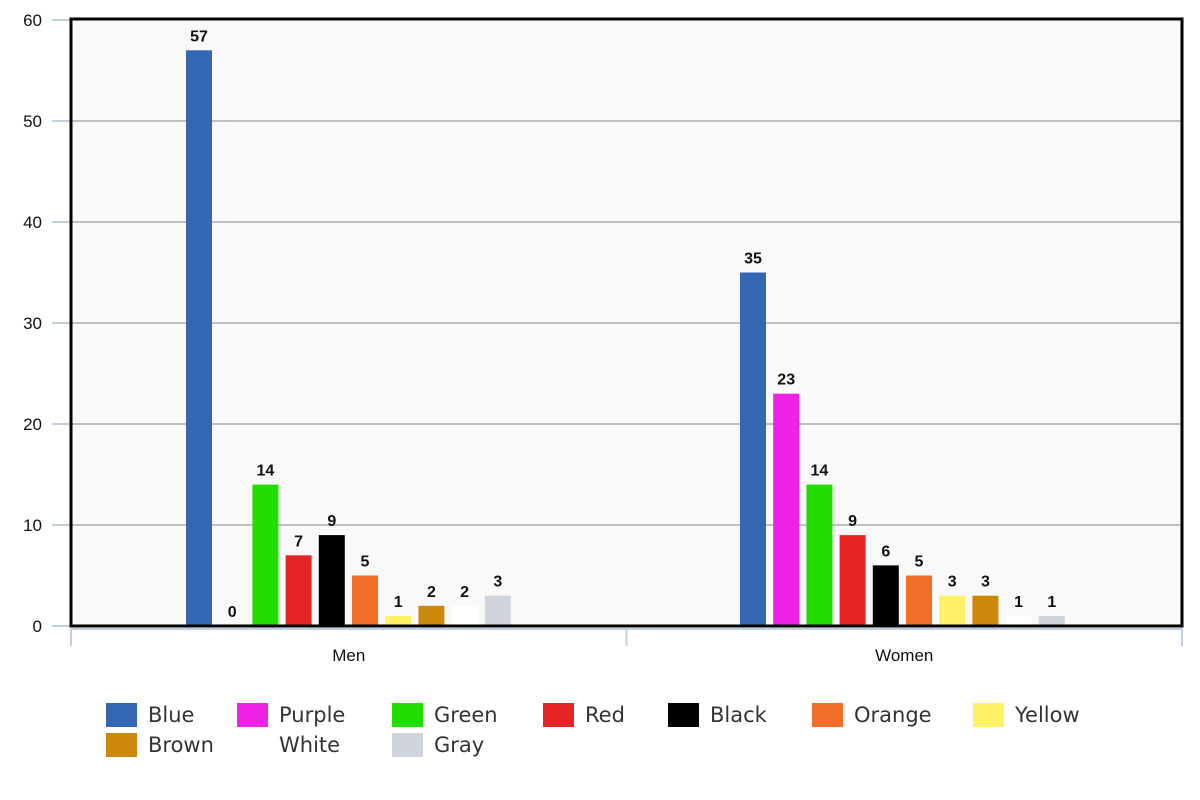 This screenshot has height=800, width=1200. Describe the element at coordinates (32, 424) in the screenshot. I see `y-tick-label: 20` at that location.